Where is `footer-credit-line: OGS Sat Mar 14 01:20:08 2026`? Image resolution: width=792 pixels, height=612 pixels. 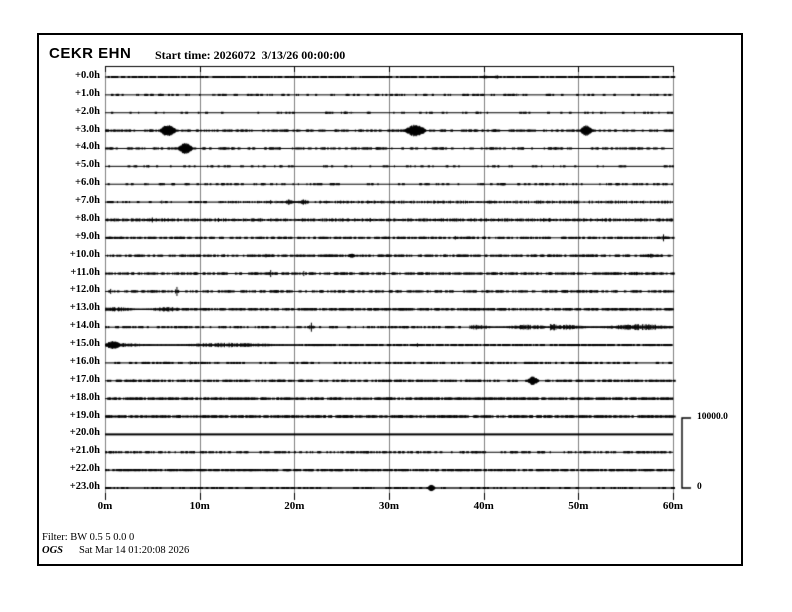 footer-credit-line: OGS Sat Mar 14 01:20:08 2026 is located at coordinates (115, 550).